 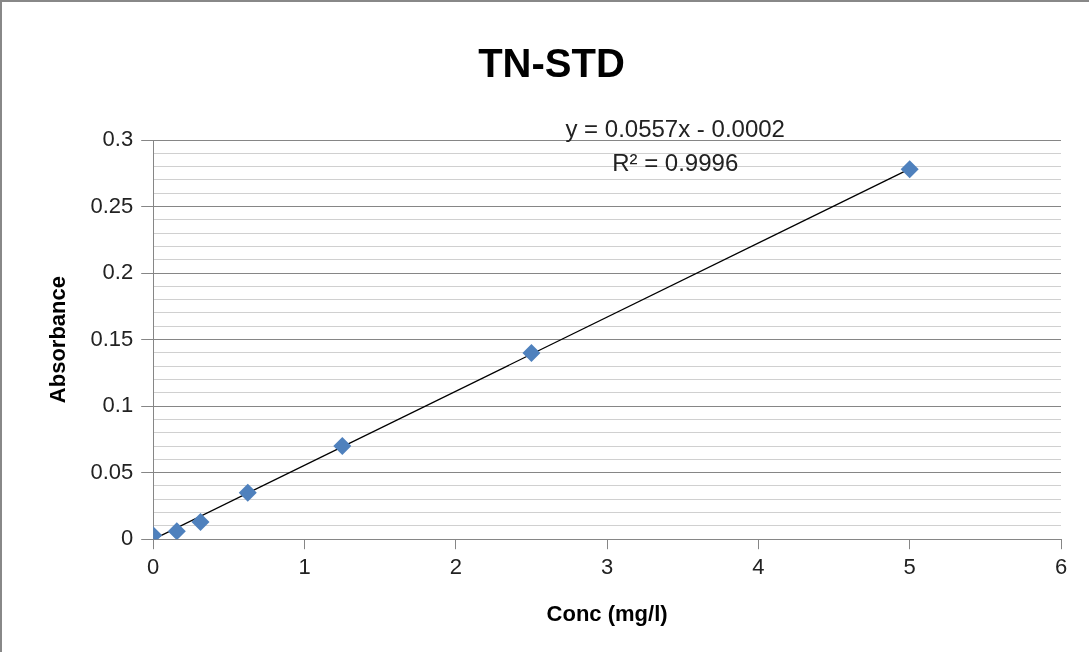 What do you see at coordinates (455, 567) in the screenshot?
I see `x-tick-label: 2` at bounding box center [455, 567].